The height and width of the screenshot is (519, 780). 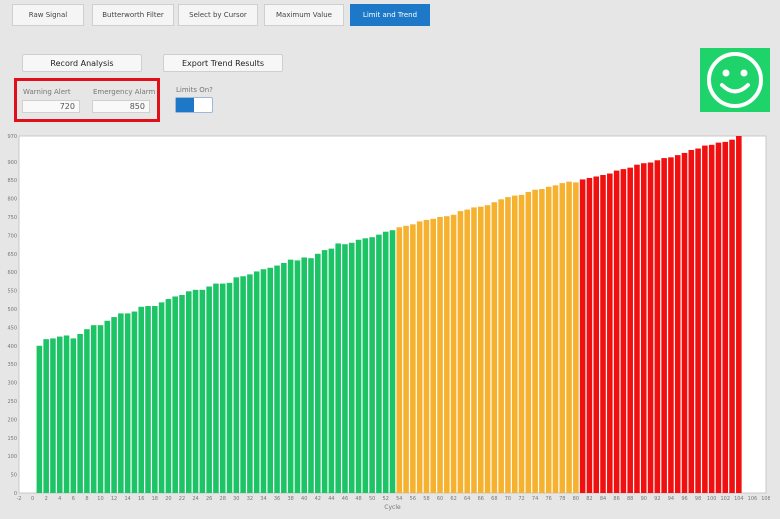 What do you see at coordinates (48, 15) in the screenshot?
I see `tab-raw-signal: Raw Signal` at bounding box center [48, 15].